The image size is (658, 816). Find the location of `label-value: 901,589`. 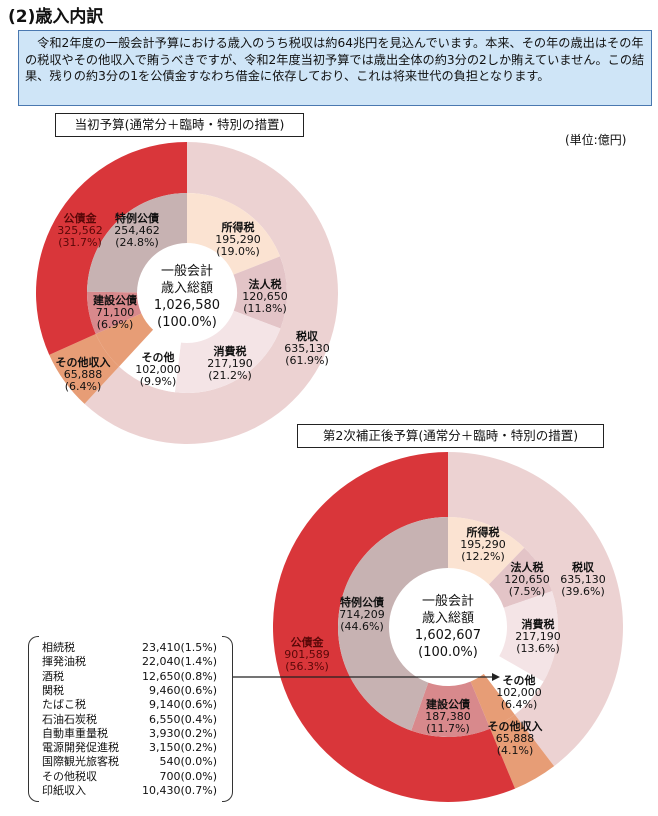

label-value: 901,589 is located at coordinates (307, 654).